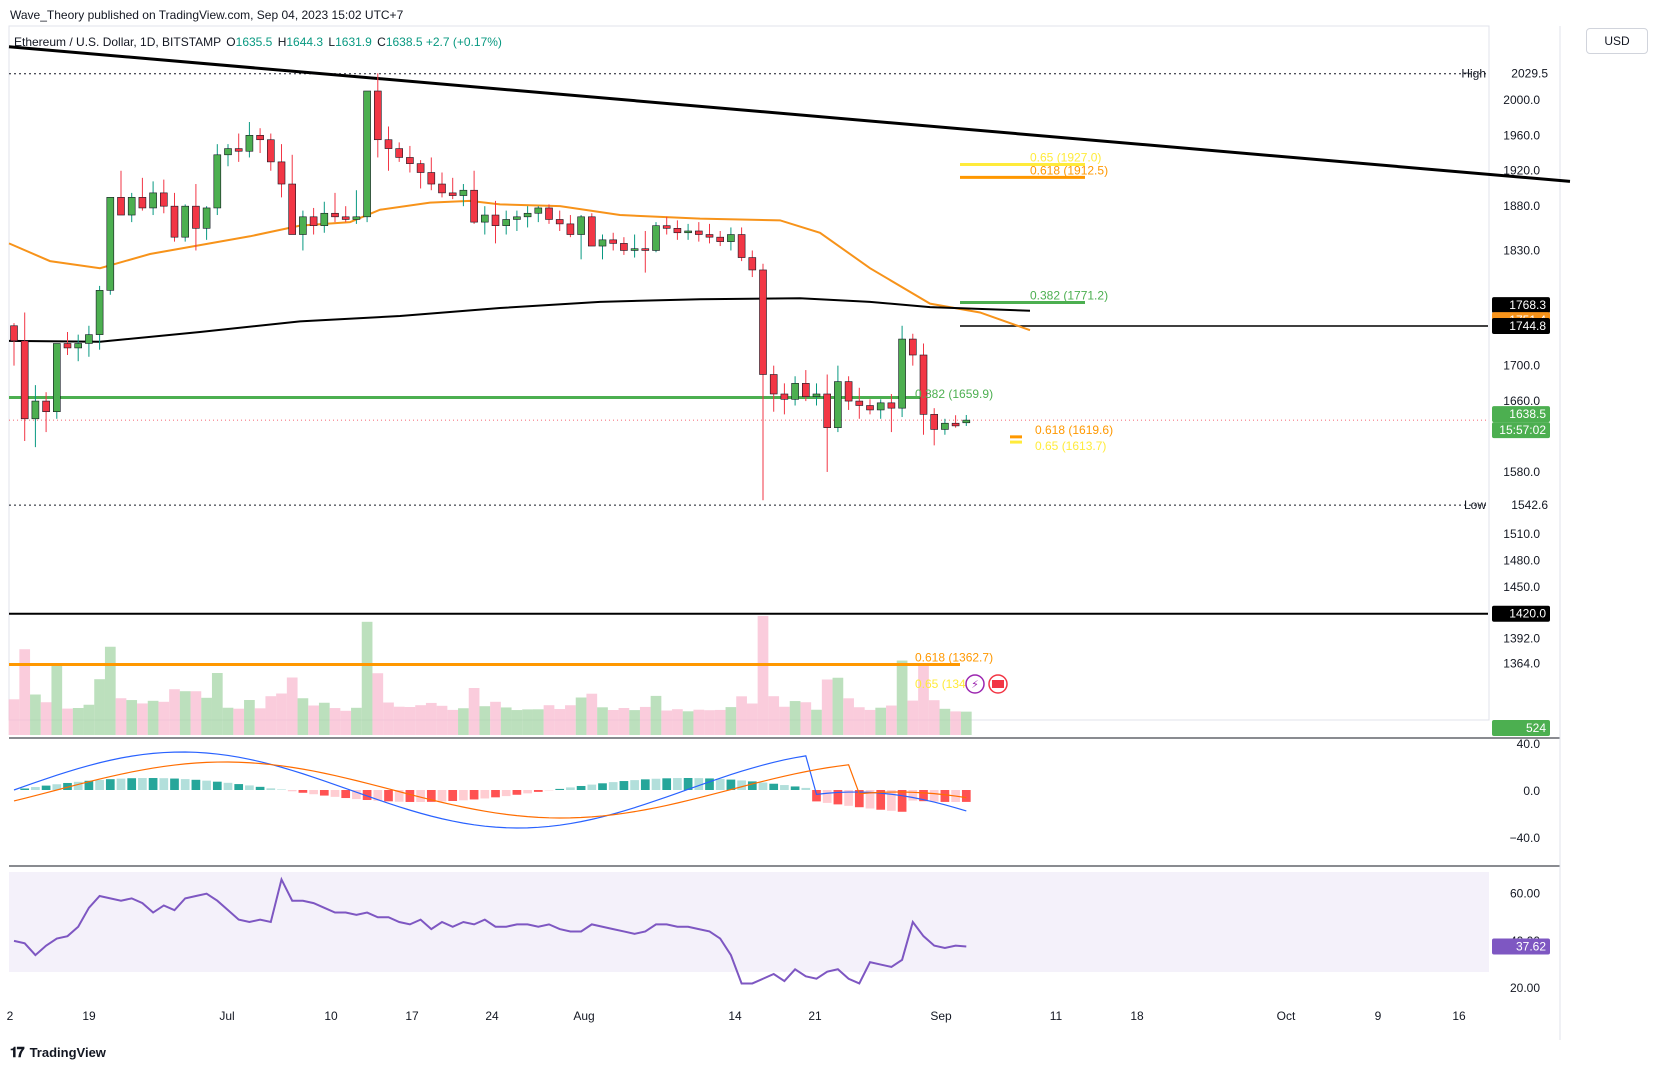  What do you see at coordinates (1617, 41) in the screenshot?
I see `currency-button: USD` at bounding box center [1617, 41].